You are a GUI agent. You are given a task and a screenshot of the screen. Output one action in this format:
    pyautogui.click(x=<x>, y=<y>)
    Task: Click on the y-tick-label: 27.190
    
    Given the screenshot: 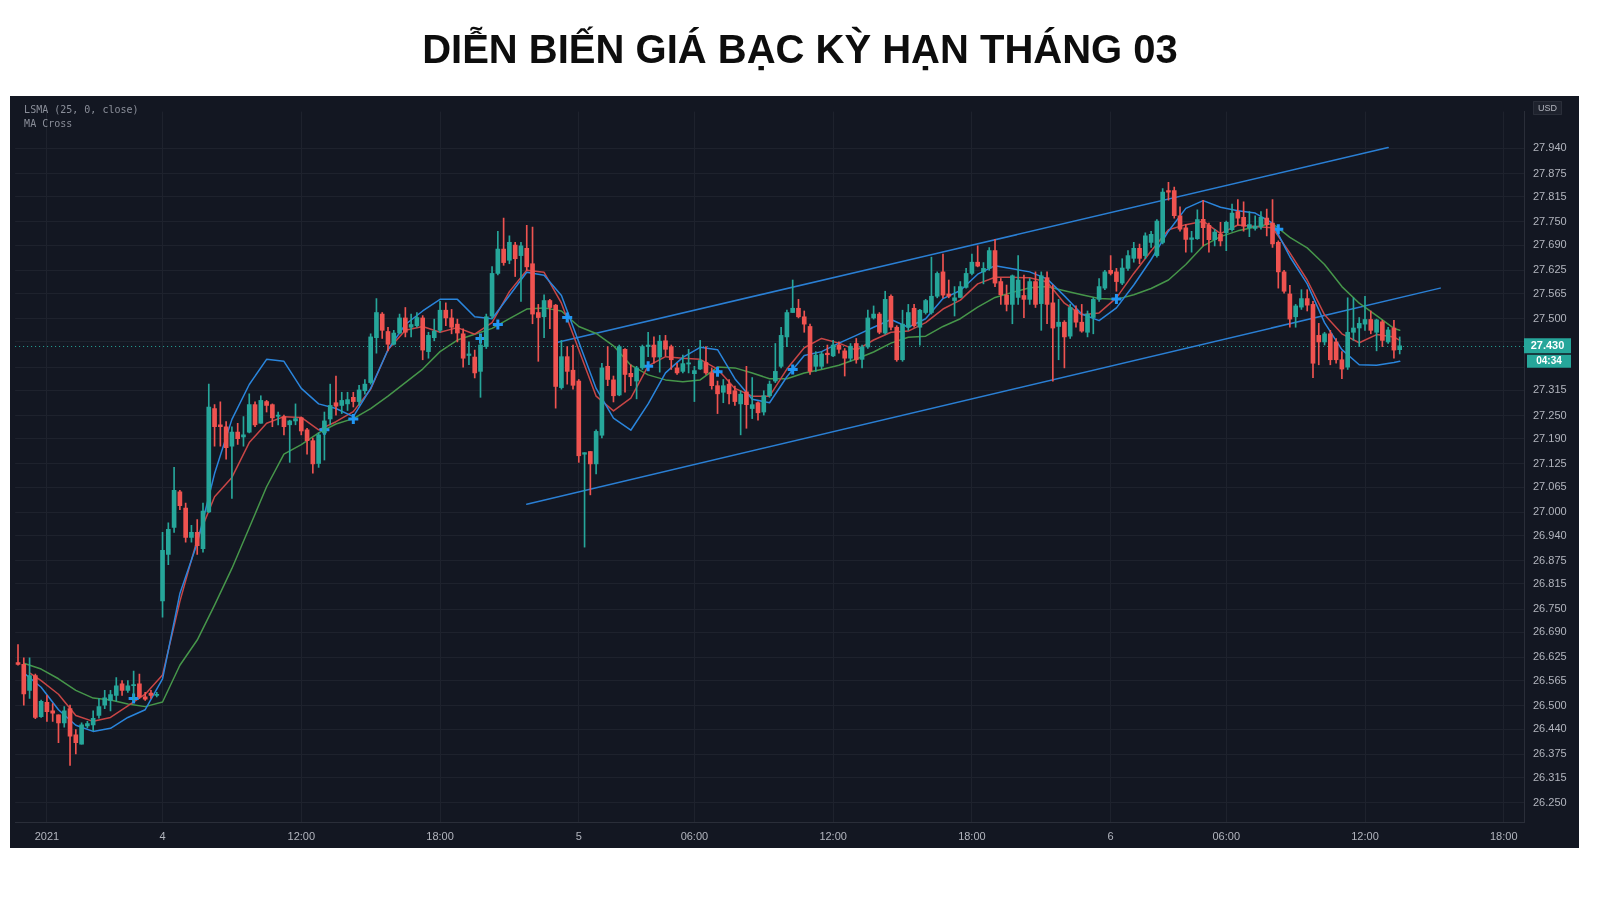 What is the action you would take?
    pyautogui.click(x=1550, y=437)
    